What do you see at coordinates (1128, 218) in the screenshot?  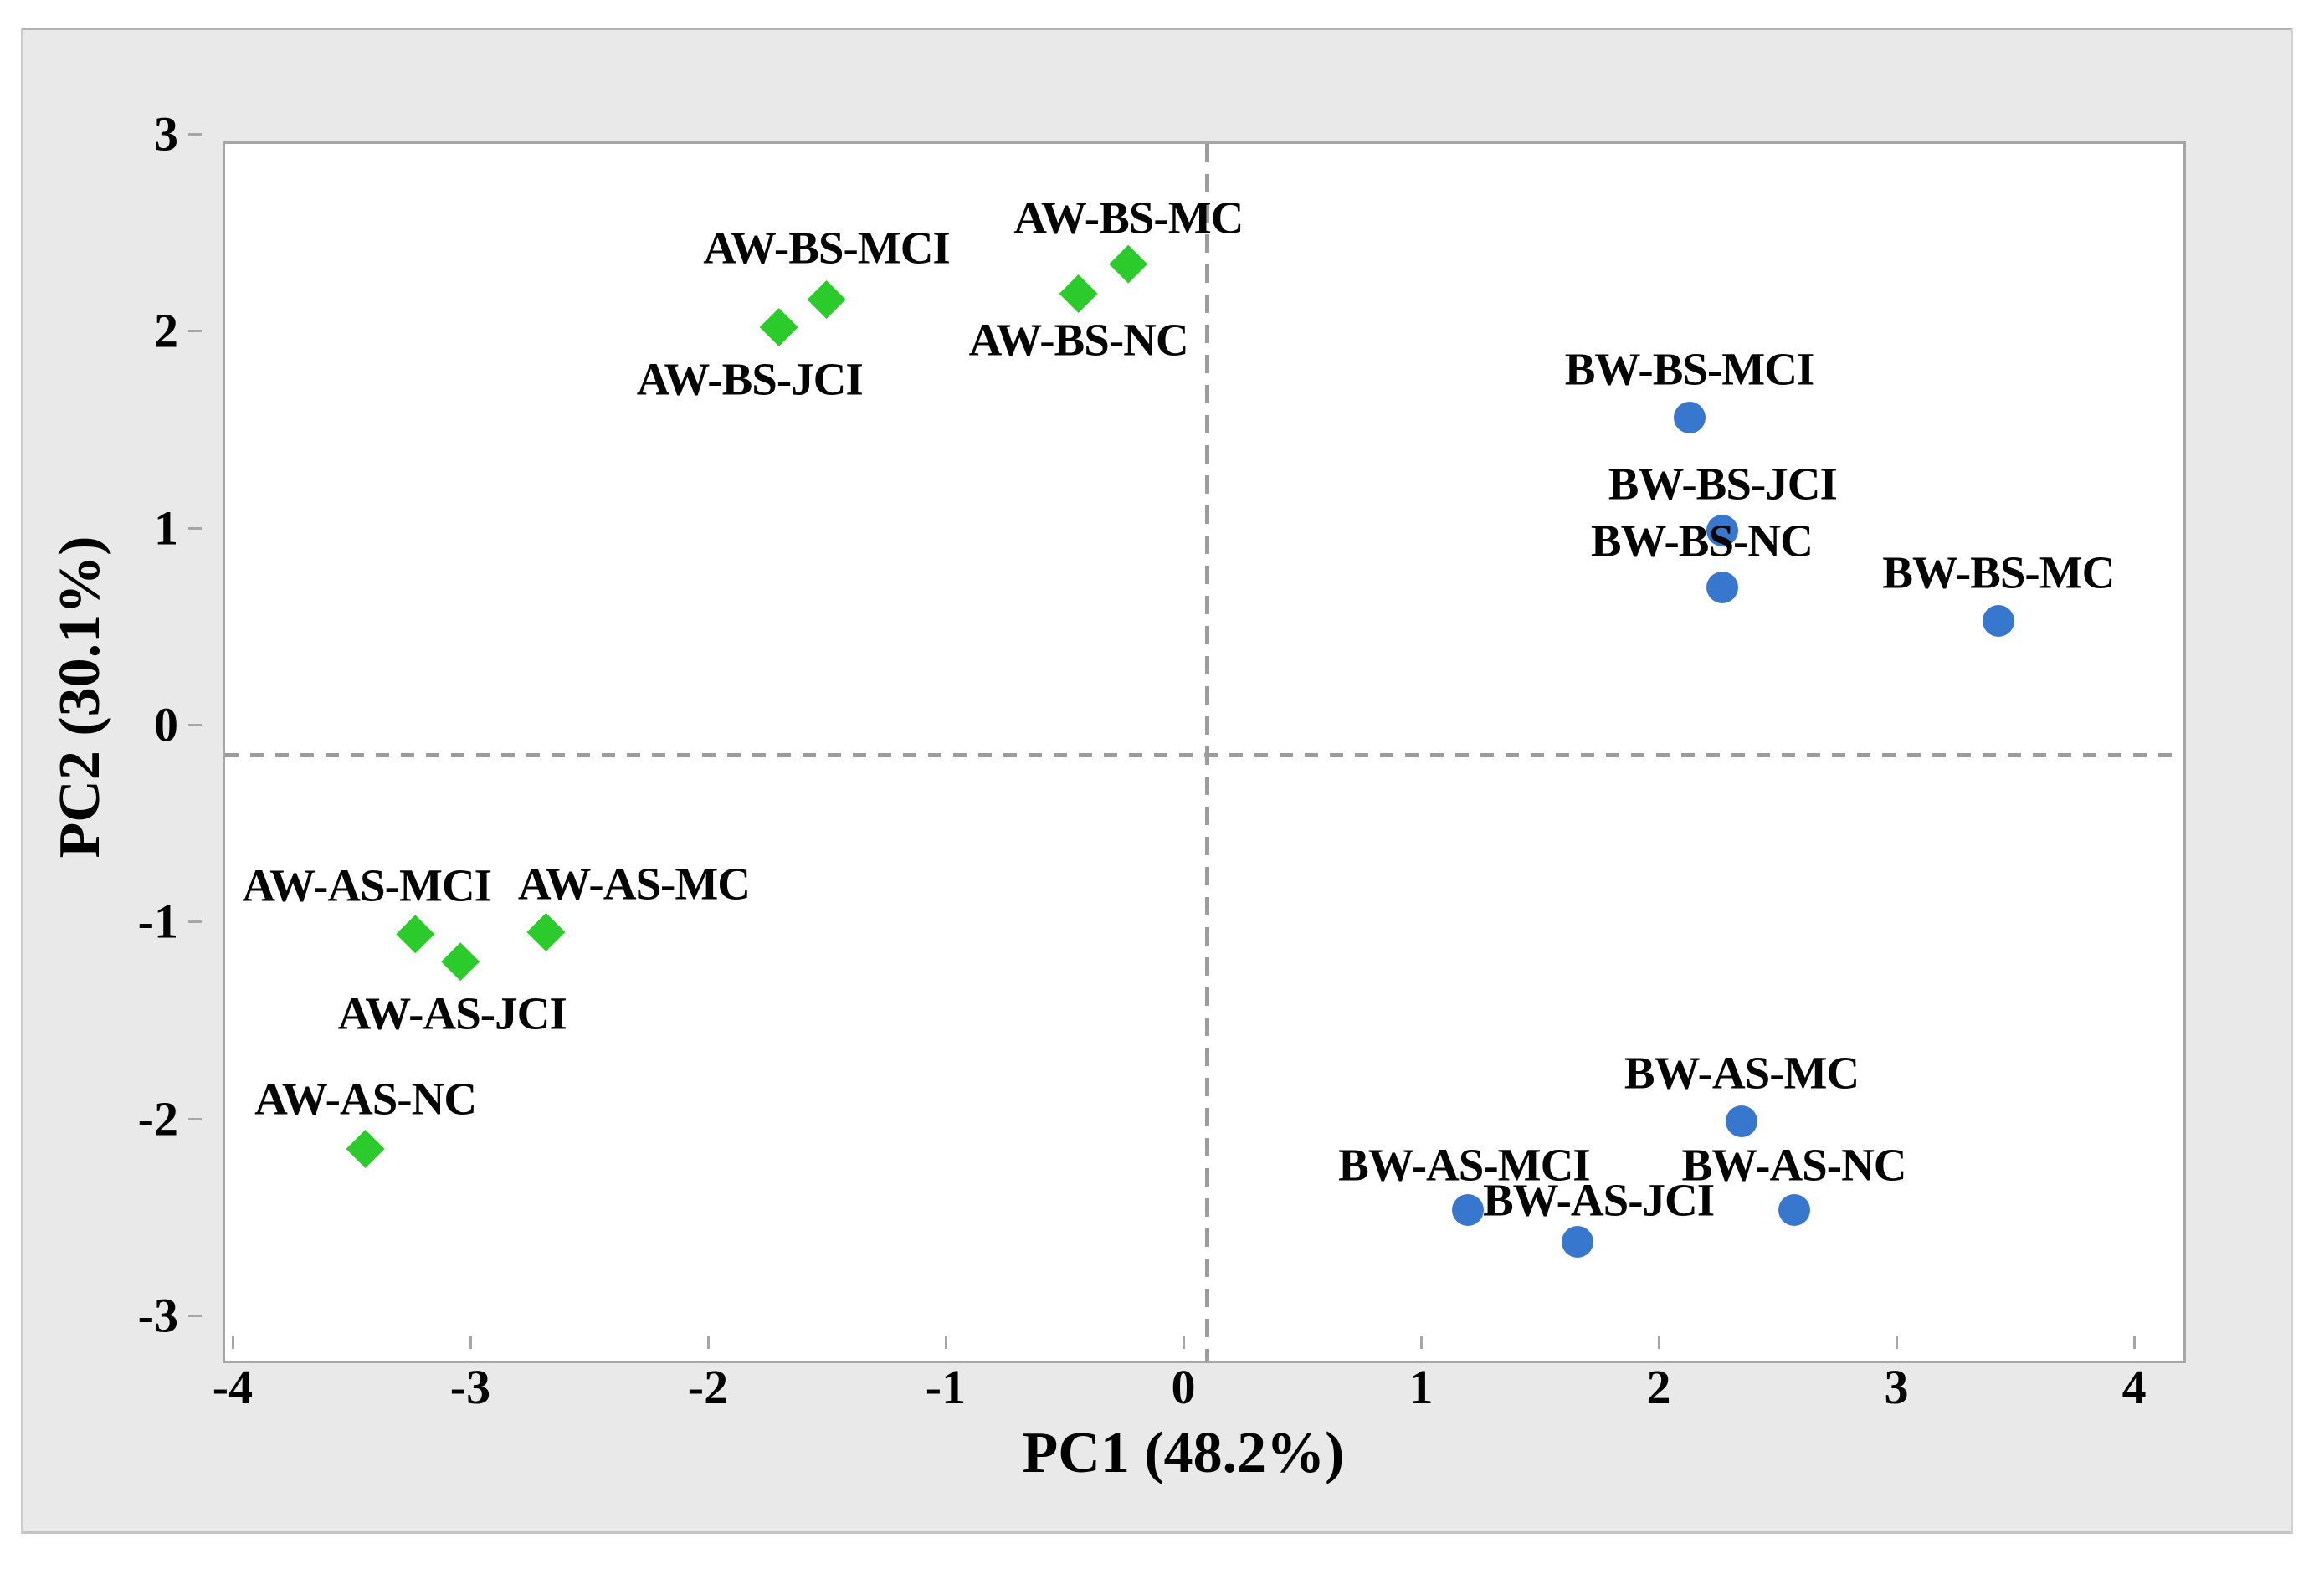 I see `data-point-label-aw-bs-mc: AW-BS-MC` at bounding box center [1128, 218].